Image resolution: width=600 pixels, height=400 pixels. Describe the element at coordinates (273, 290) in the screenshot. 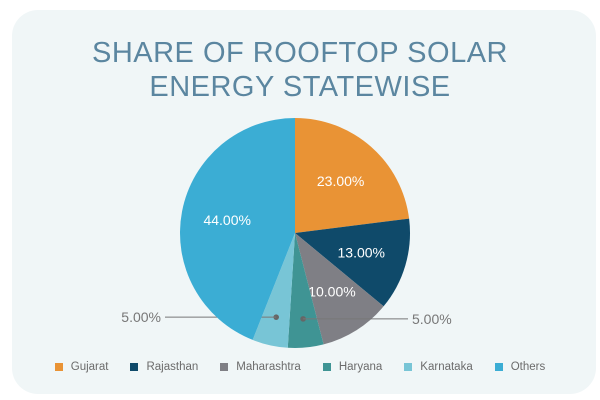

I see `pie-slice-karnataka` at that location.